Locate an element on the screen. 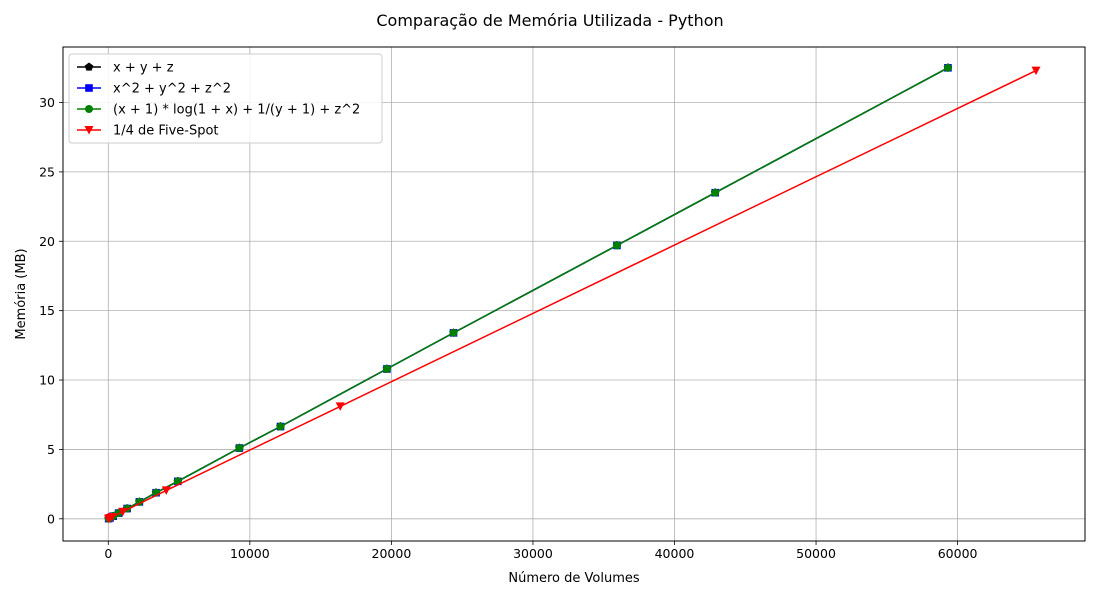  legend-item: x^2 + y^2 + z^2 is located at coordinates (154, 89).